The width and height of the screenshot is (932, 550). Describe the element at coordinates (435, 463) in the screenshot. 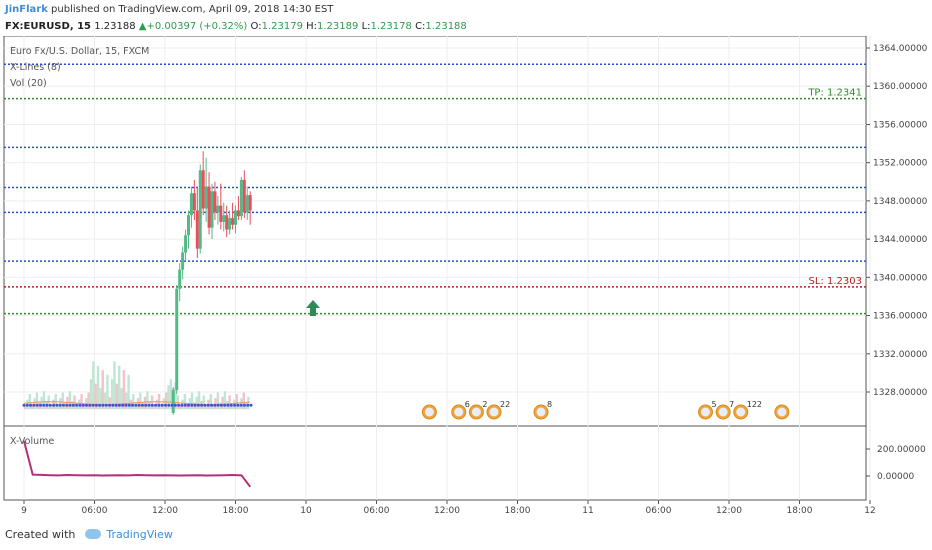

I see `lower-pane-border` at that location.